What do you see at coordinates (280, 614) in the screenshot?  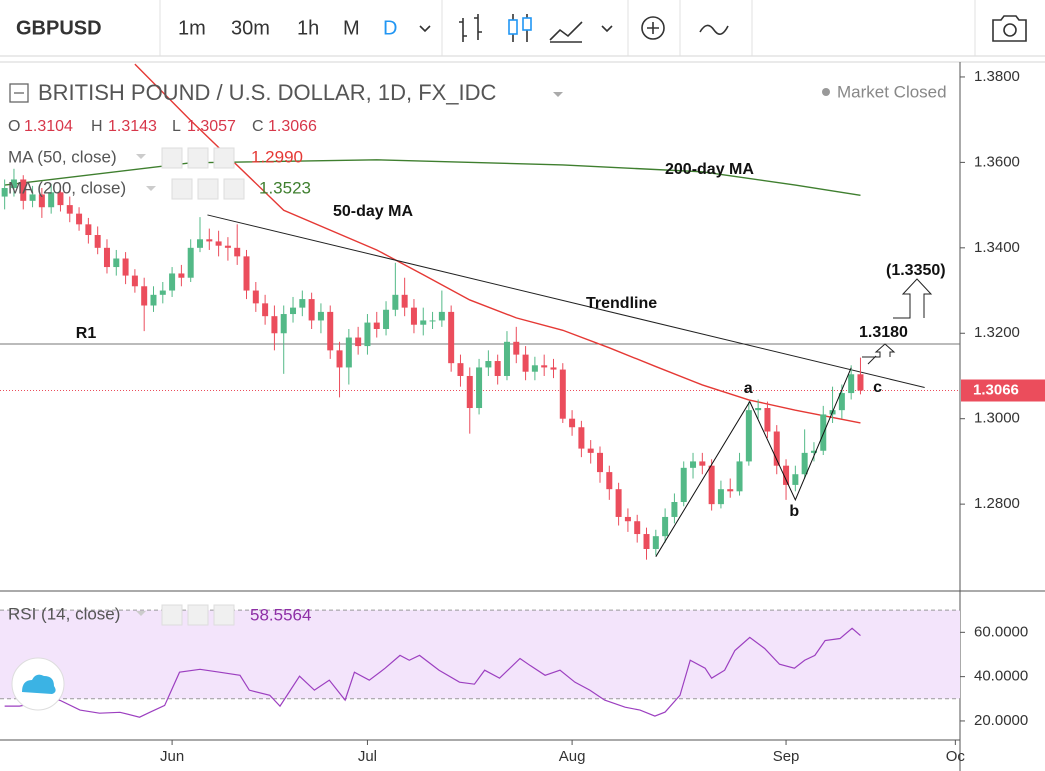 I see `rsi-legend-value: 58.5564` at bounding box center [280, 614].